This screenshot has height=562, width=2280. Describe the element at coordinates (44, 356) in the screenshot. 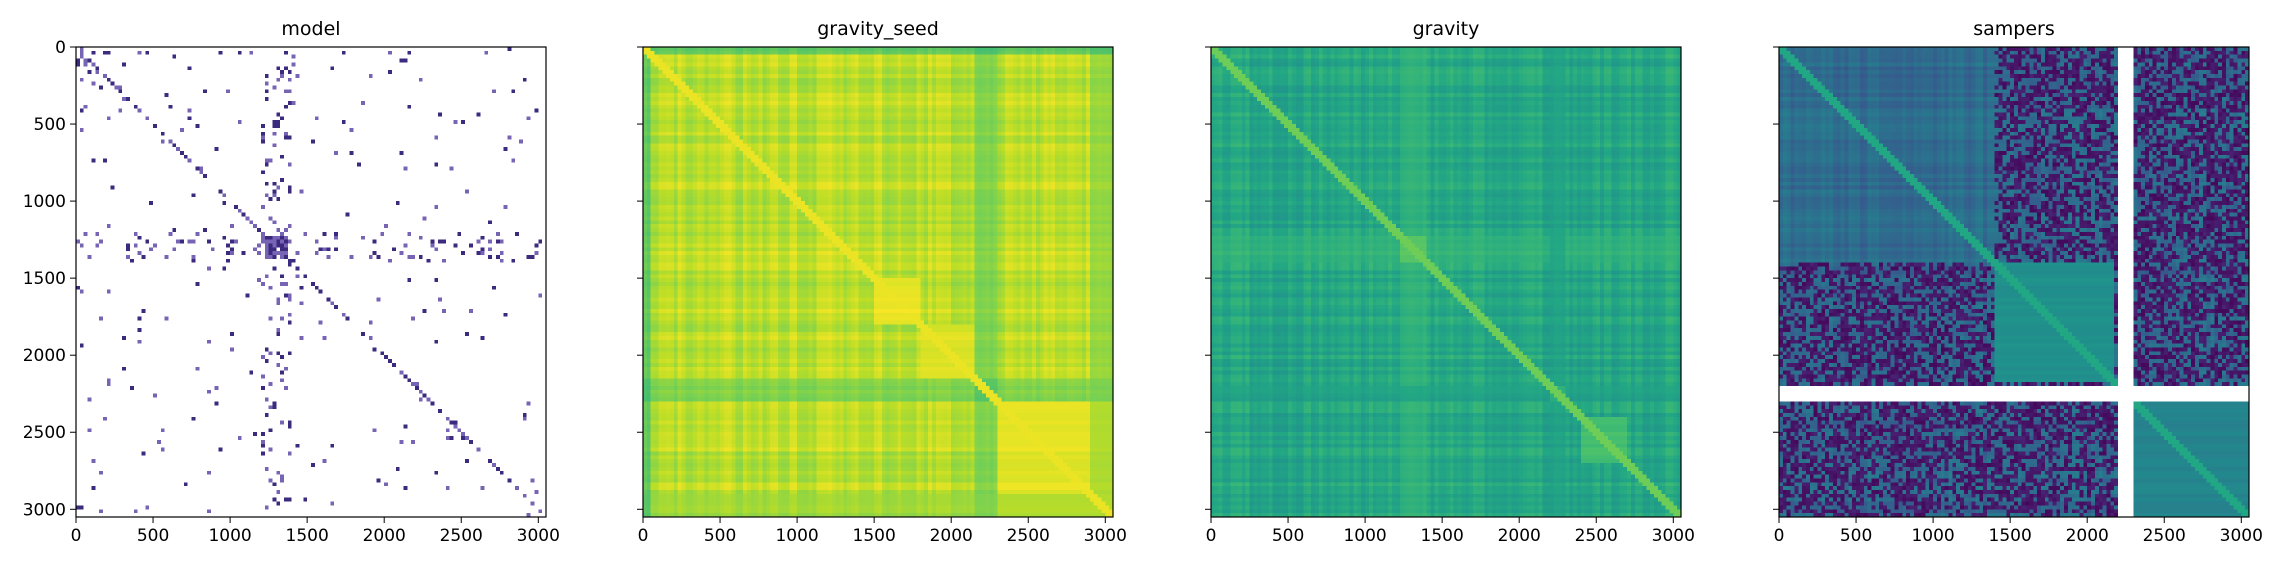

I see `y-tick-label: 2000` at that location.